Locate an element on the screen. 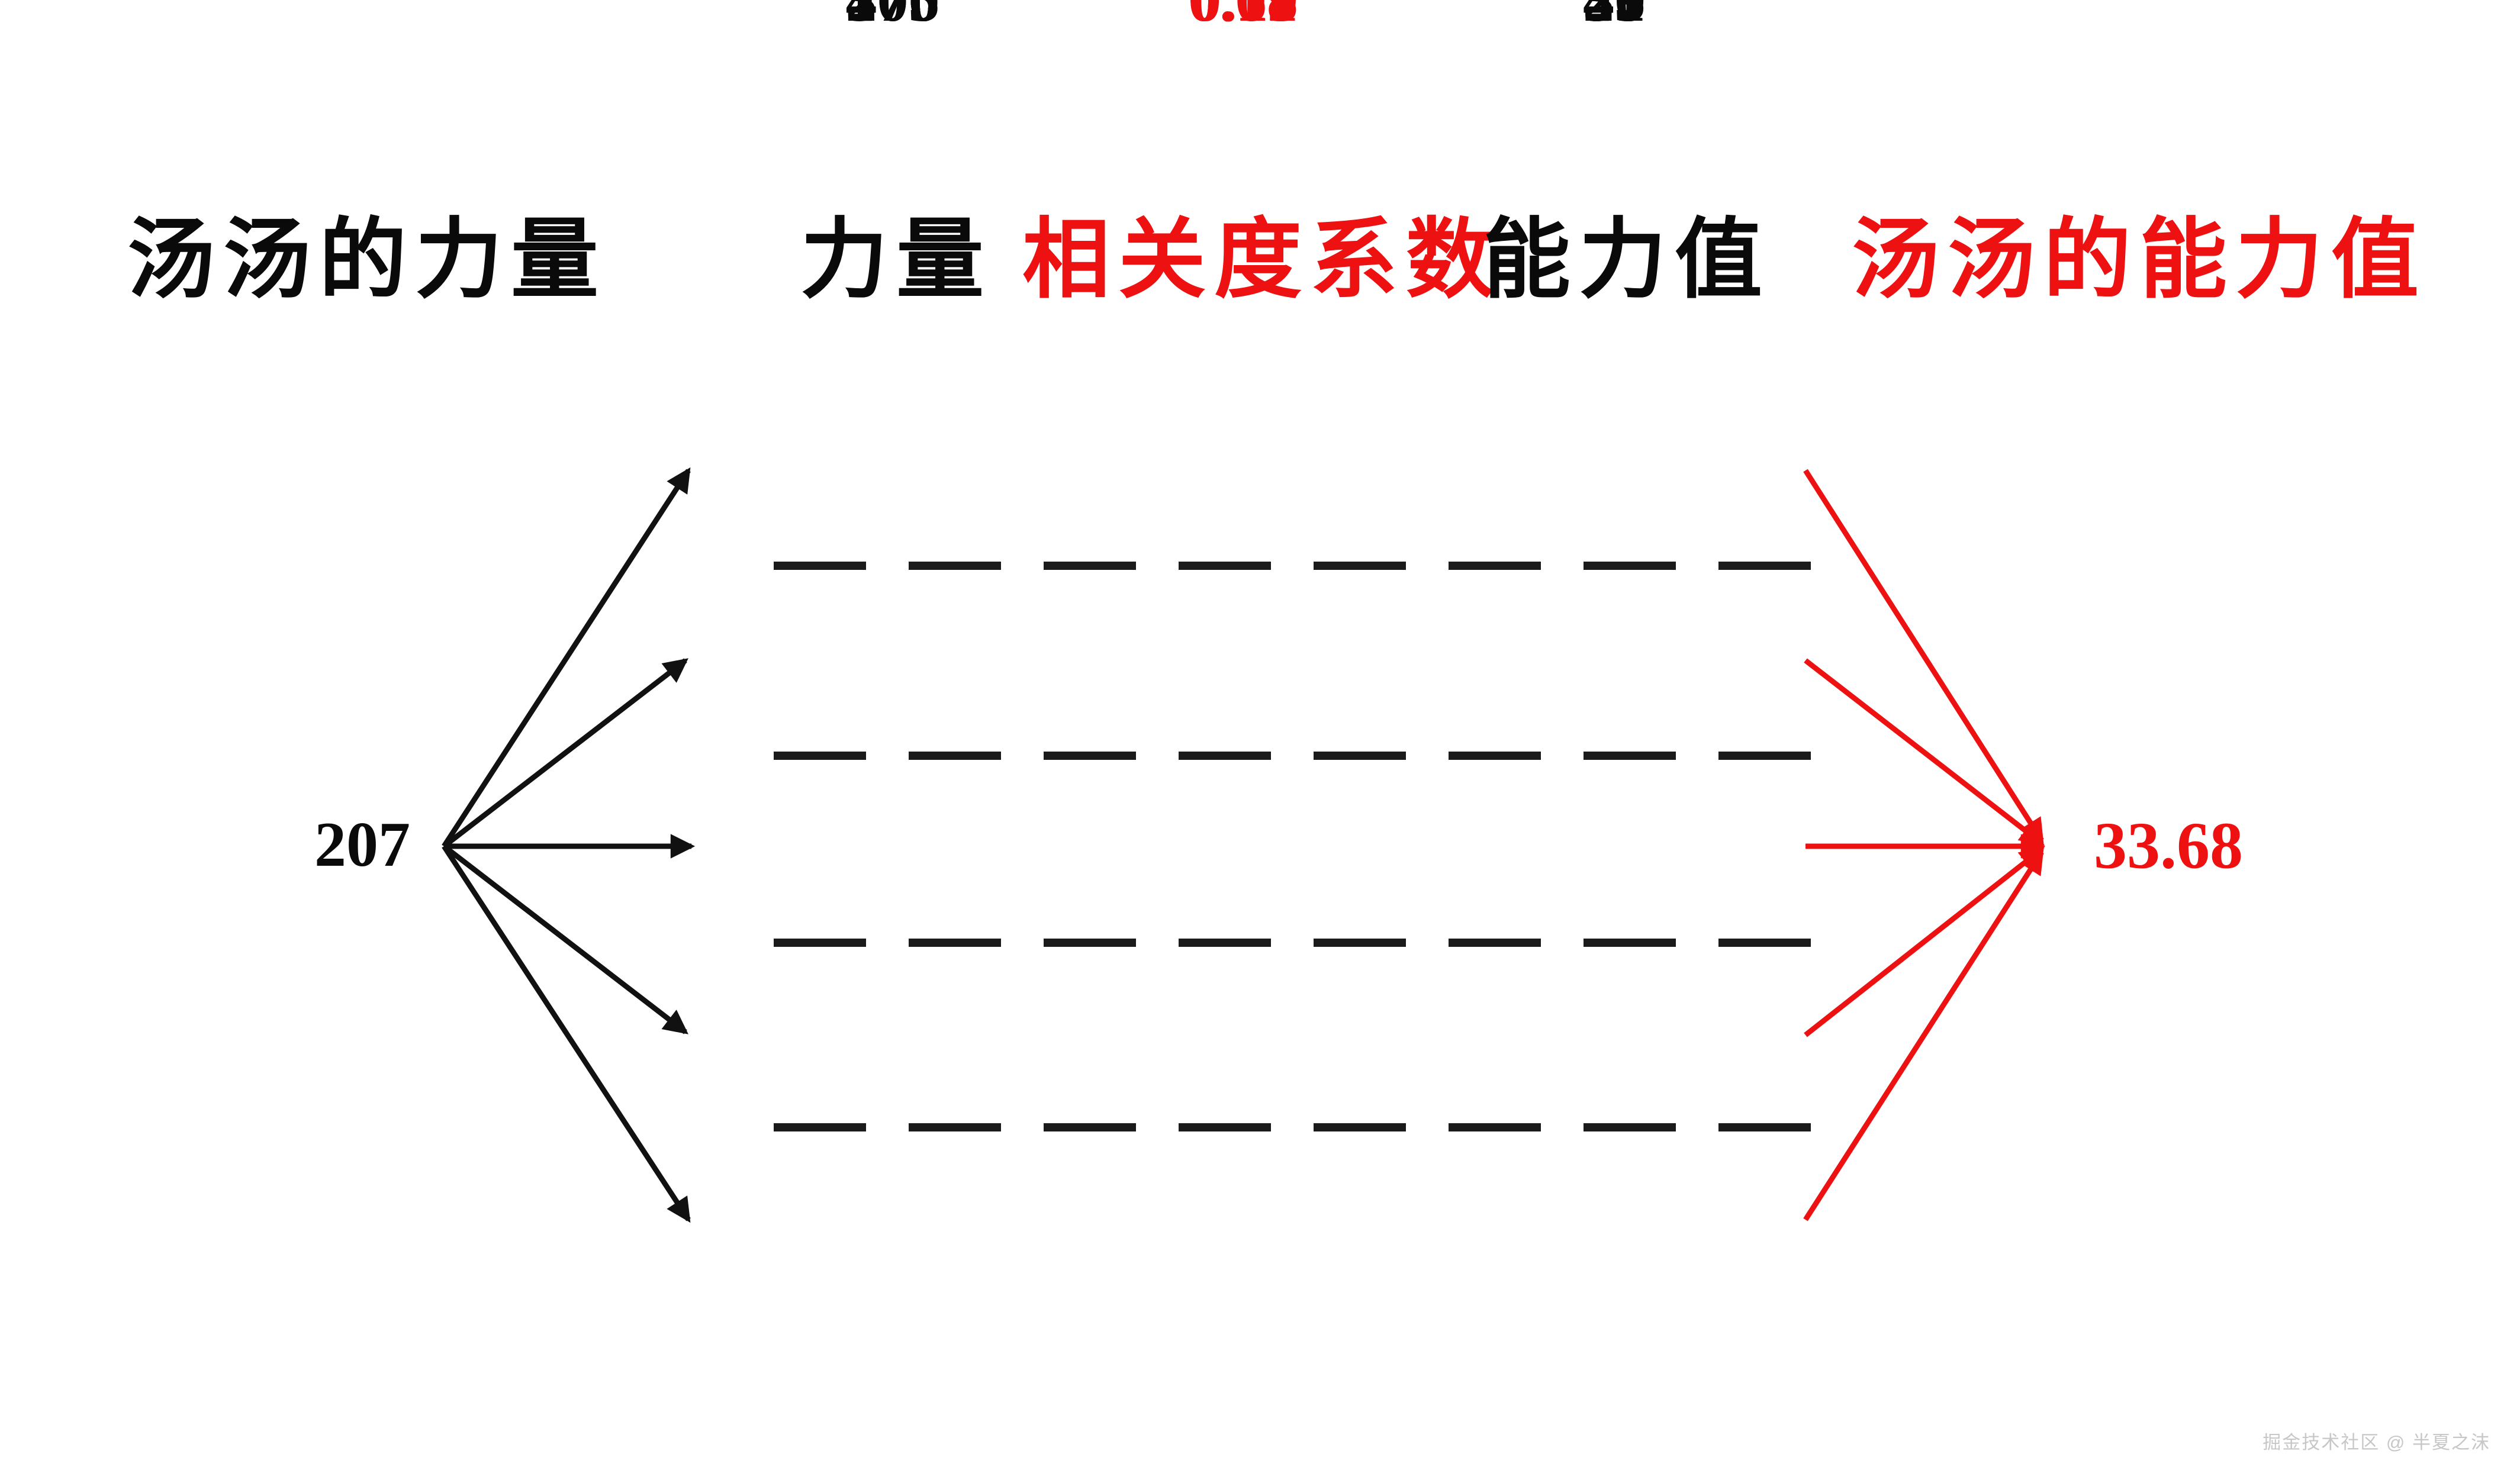 This screenshot has width=2520, height=1483. header-power: 力量 is located at coordinates (896, 261).